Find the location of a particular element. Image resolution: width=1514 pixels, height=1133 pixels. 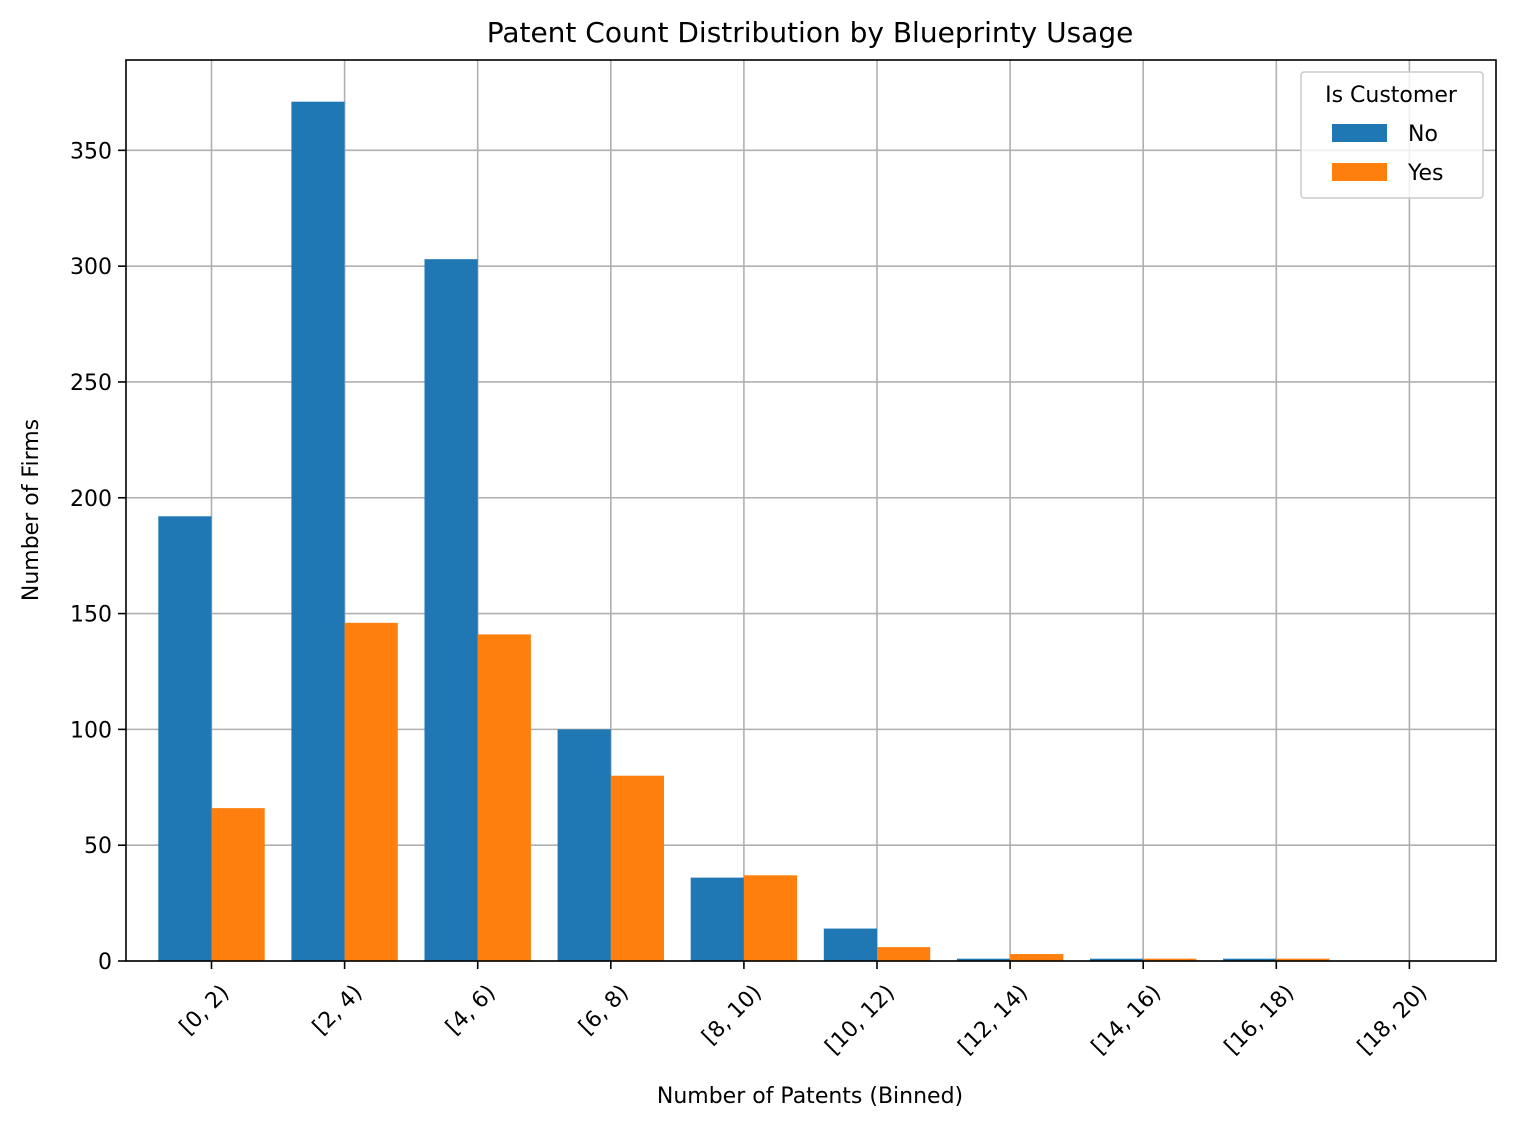

y-tick-label: 350 is located at coordinates (91, 151).